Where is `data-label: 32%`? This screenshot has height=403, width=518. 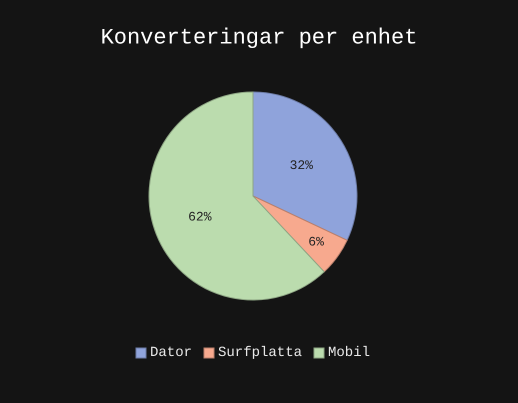 data-label: 32% is located at coordinates (302, 165).